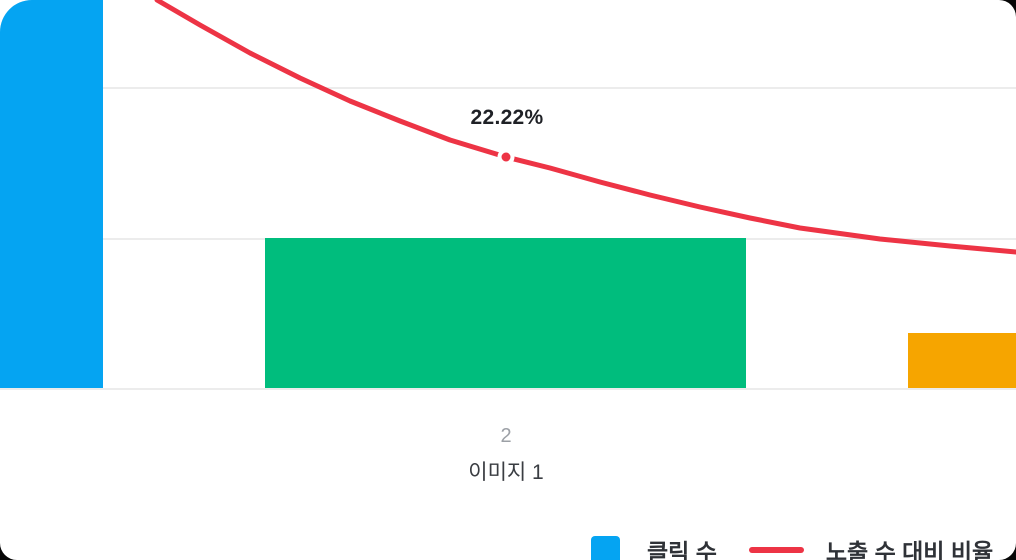 The height and width of the screenshot is (560, 1016). Describe the element at coordinates (605, 547) in the screenshot. I see `legend-swatch-clicks` at that location.